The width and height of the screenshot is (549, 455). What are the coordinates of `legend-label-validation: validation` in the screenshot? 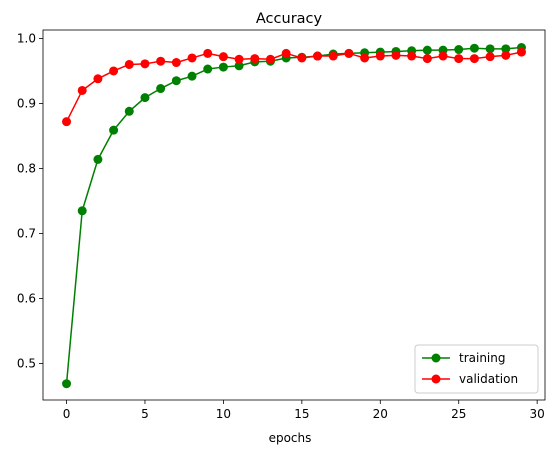 It's located at (488, 379).